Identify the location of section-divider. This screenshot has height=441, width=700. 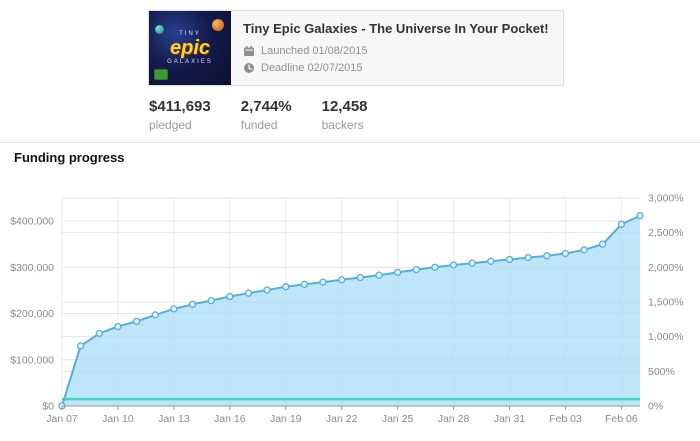
(350, 142).